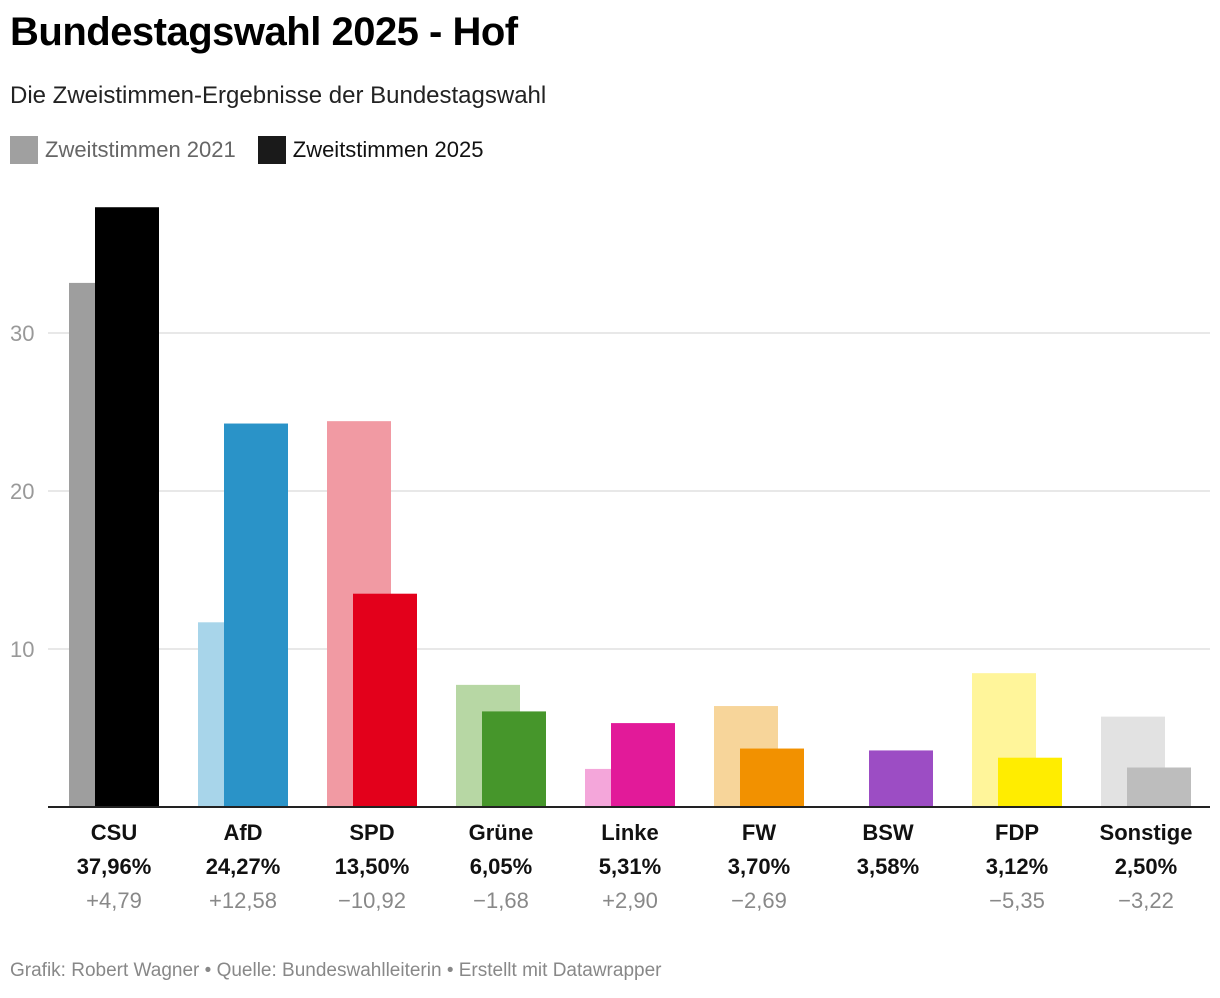 The height and width of the screenshot is (998, 1220). What do you see at coordinates (501, 832) in the screenshot?
I see `category-label-gr-ne: Grüne` at bounding box center [501, 832].